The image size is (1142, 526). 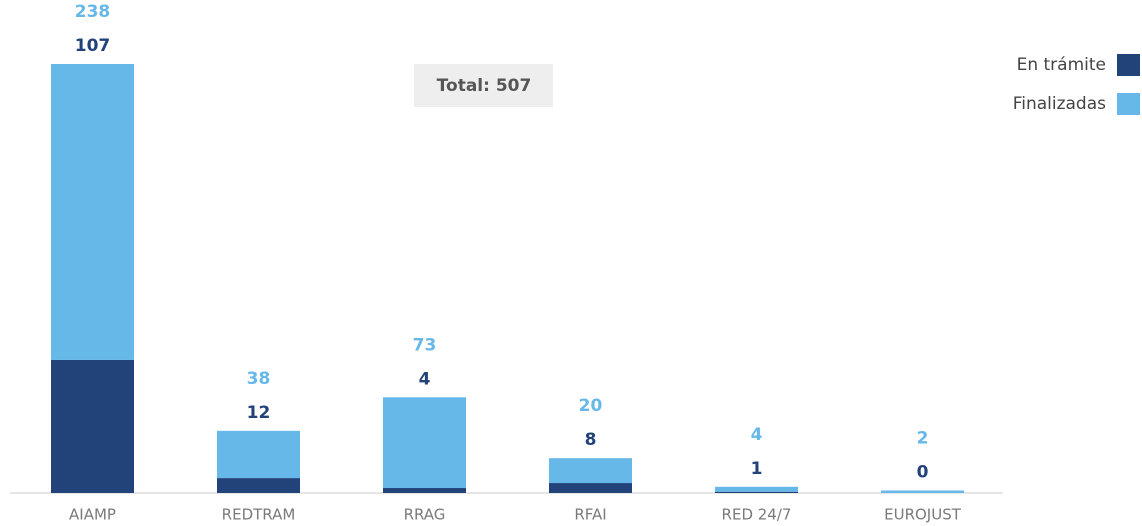 What do you see at coordinates (425, 345) in the screenshot?
I see `value-label: 73` at bounding box center [425, 345].